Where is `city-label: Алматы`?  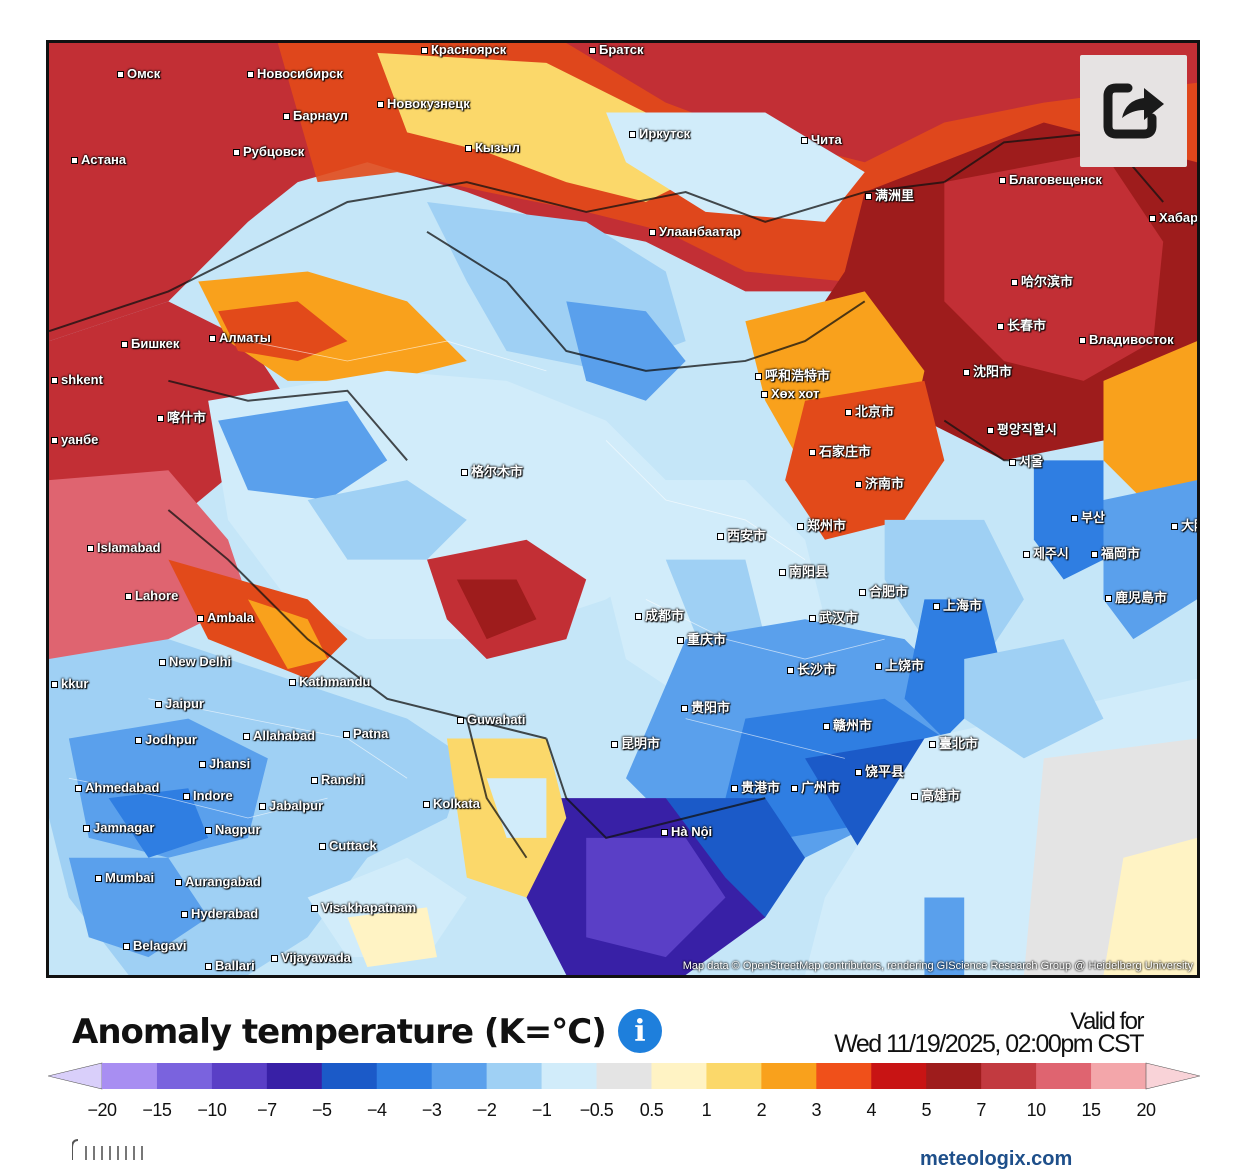 city-label: Алматы is located at coordinates (240, 337).